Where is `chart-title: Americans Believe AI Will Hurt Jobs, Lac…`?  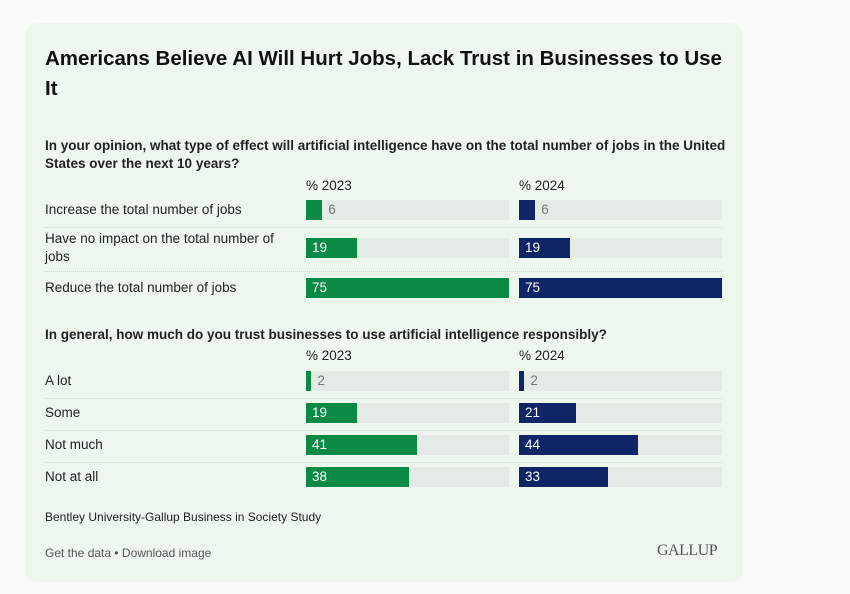 chart-title: Americans Believe AI Will Hurt Jobs, Lac… is located at coordinates (383, 73).